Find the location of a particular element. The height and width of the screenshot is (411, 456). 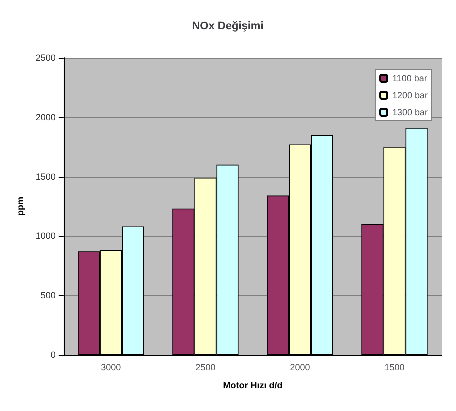

legend-label: 1100 bar is located at coordinates (410, 79).